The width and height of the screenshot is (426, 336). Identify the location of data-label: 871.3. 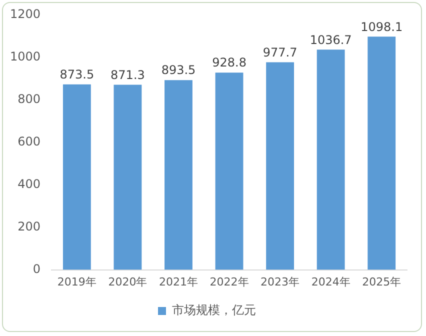
(127, 75).